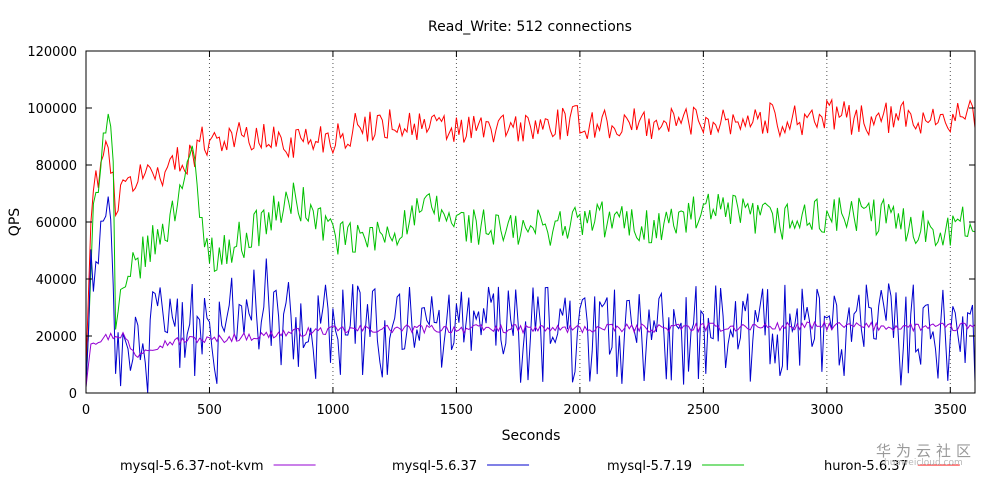  What do you see at coordinates (332, 410) in the screenshot?
I see `x-tick-label: 1000` at bounding box center [332, 410].